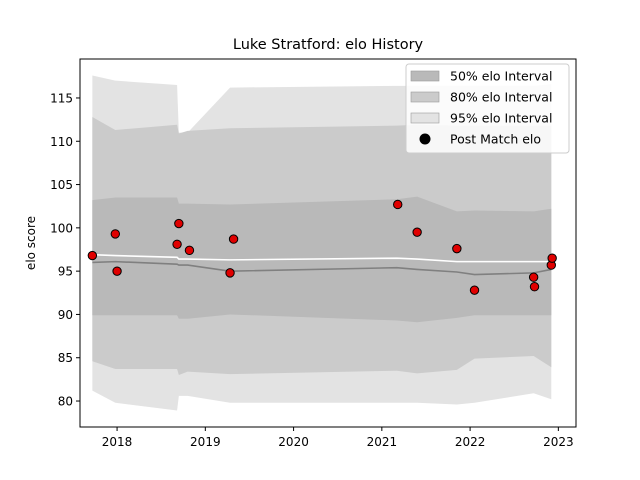 This screenshot has width=640, height=480. What do you see at coordinates (61, 98) in the screenshot?
I see `y-tick-label: 115` at bounding box center [61, 98].